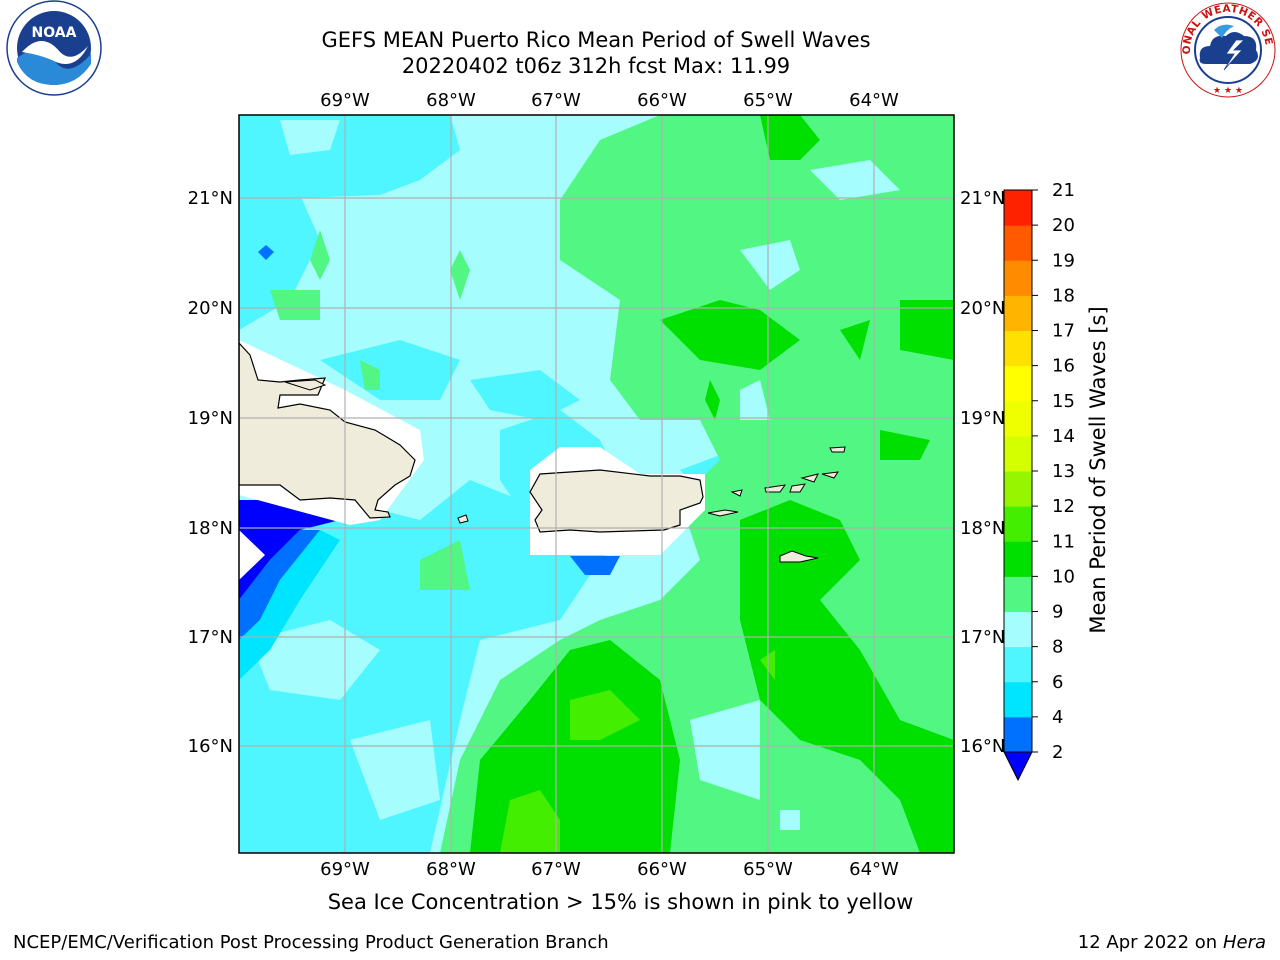 The width and height of the screenshot is (1280, 960). I want to click on nws-logo: NATIONAL WEATHER SERVICE ★ ★ ★, so click(1227, 49).